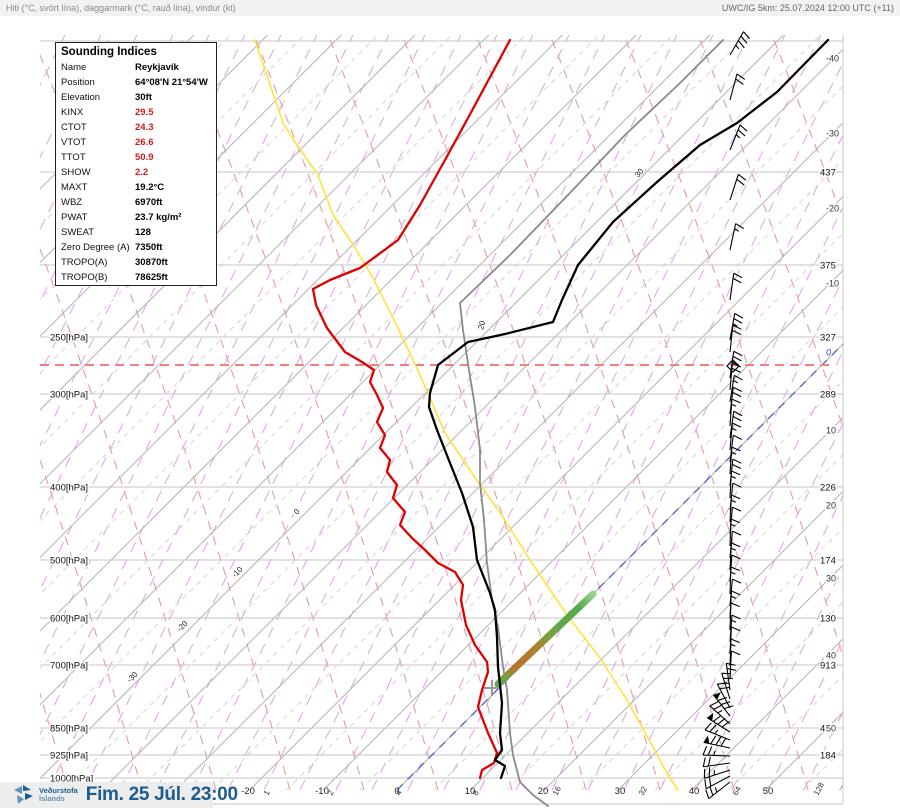  I want to click on curve-value-label: 20, so click(481, 324).